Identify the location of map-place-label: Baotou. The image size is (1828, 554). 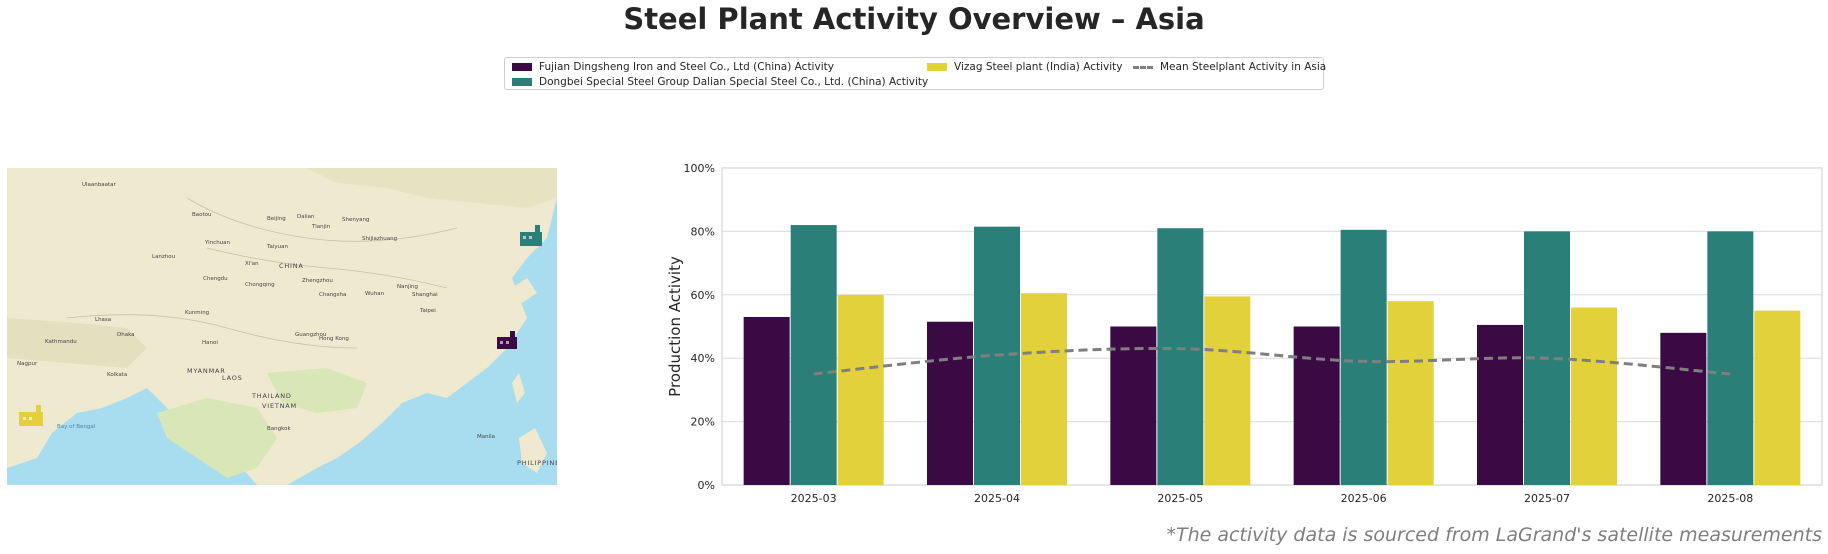
(202, 215).